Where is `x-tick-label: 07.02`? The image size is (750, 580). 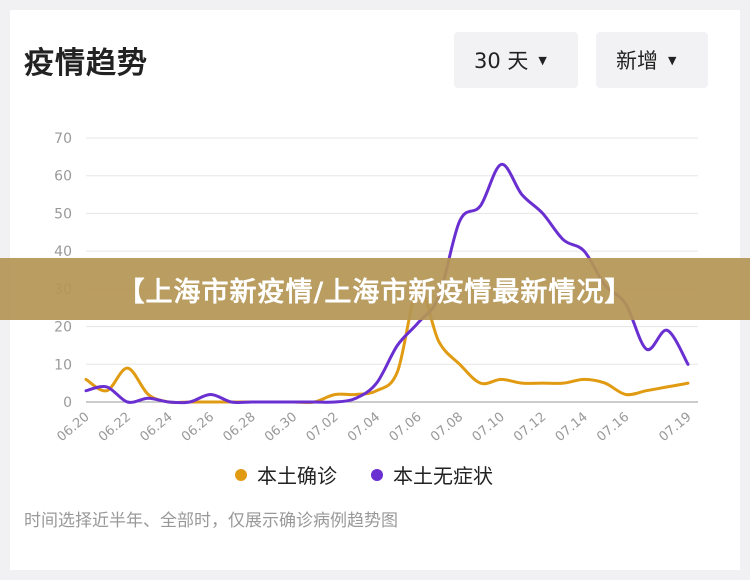
x-tick-label: 07.02 is located at coordinates (323, 427).